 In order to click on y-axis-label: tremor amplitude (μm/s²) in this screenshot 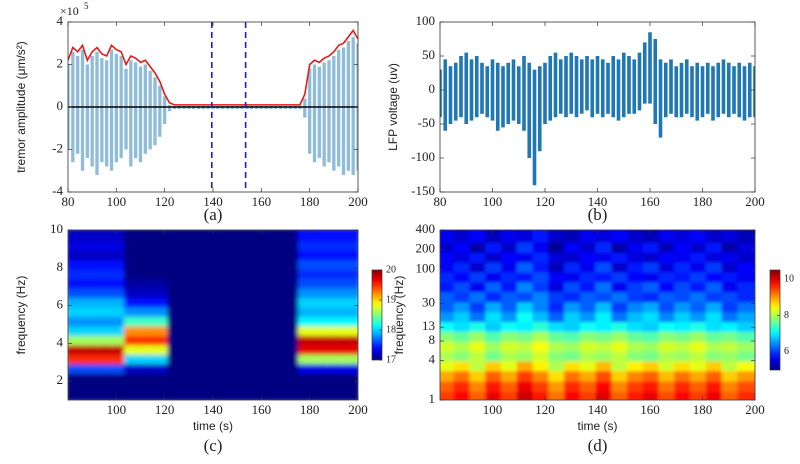, I will do `click(21, 107)`.